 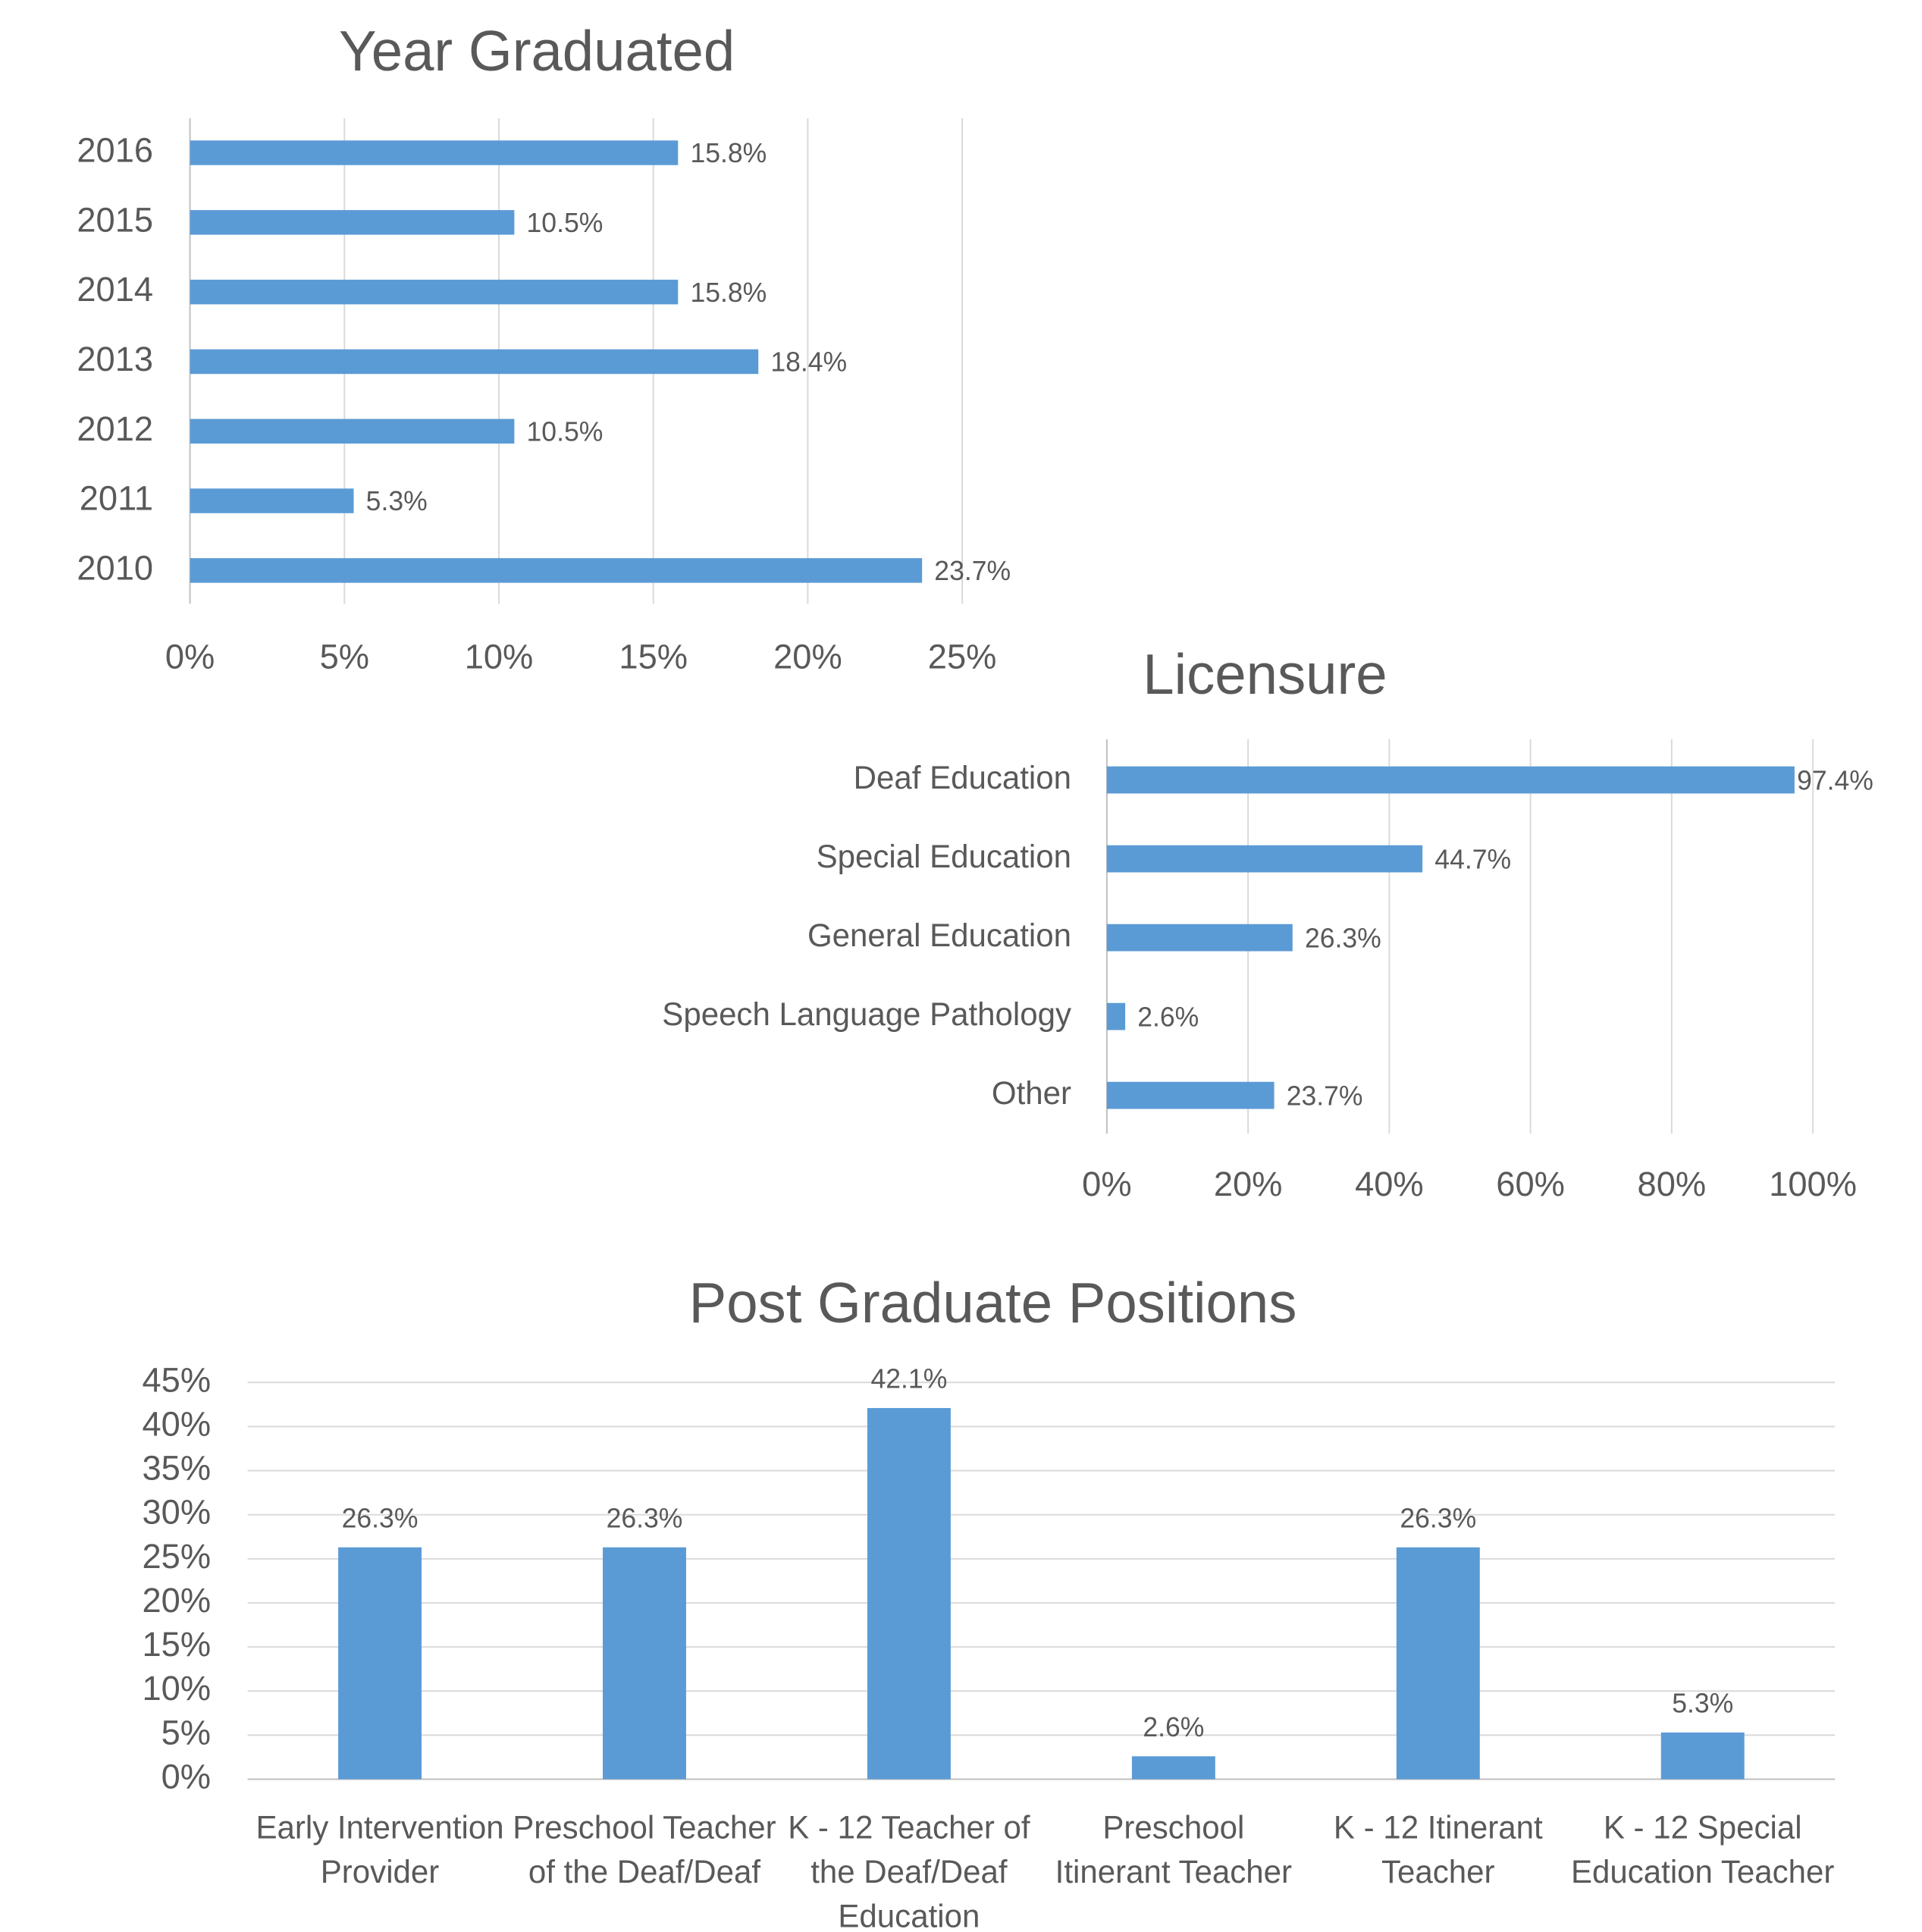 What do you see at coordinates (1473, 859) in the screenshot?
I see `data-label: 44.7%` at bounding box center [1473, 859].